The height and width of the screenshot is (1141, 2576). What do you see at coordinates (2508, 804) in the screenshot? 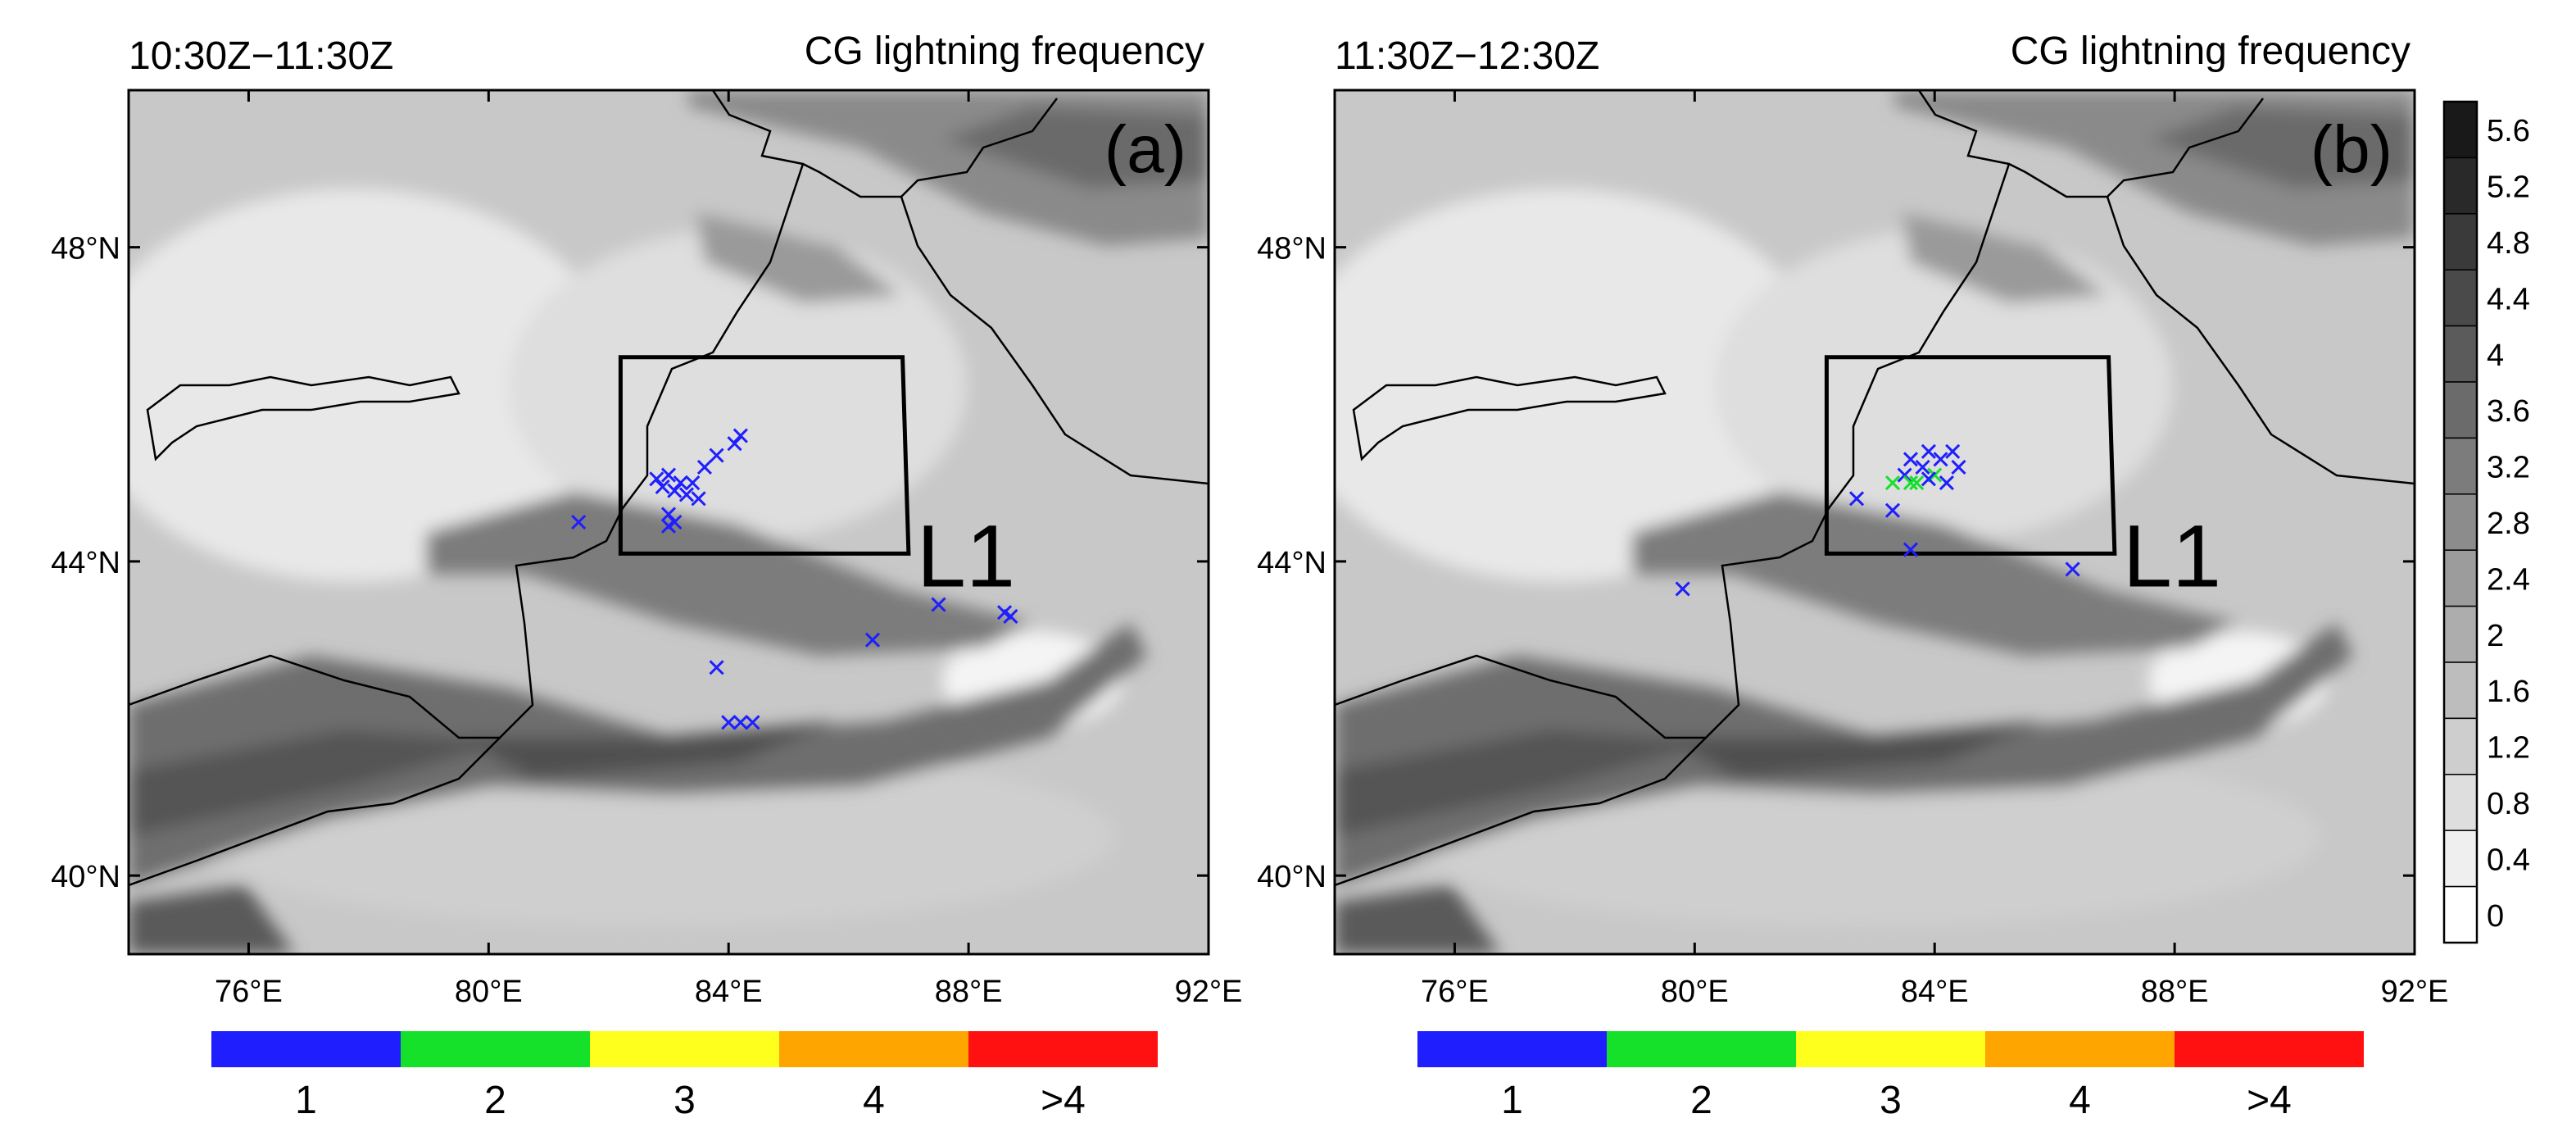
I see `terrain-colorbar-label: 0.8` at bounding box center [2508, 804].